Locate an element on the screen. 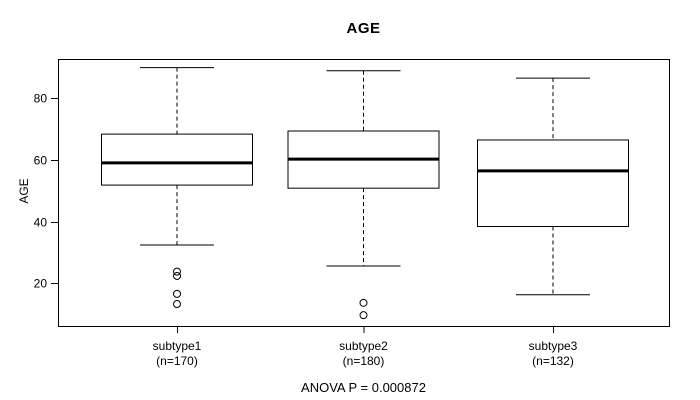 Image resolution: width=700 pixels, height=400 pixels. group-n-label: (n=180) is located at coordinates (363, 361).